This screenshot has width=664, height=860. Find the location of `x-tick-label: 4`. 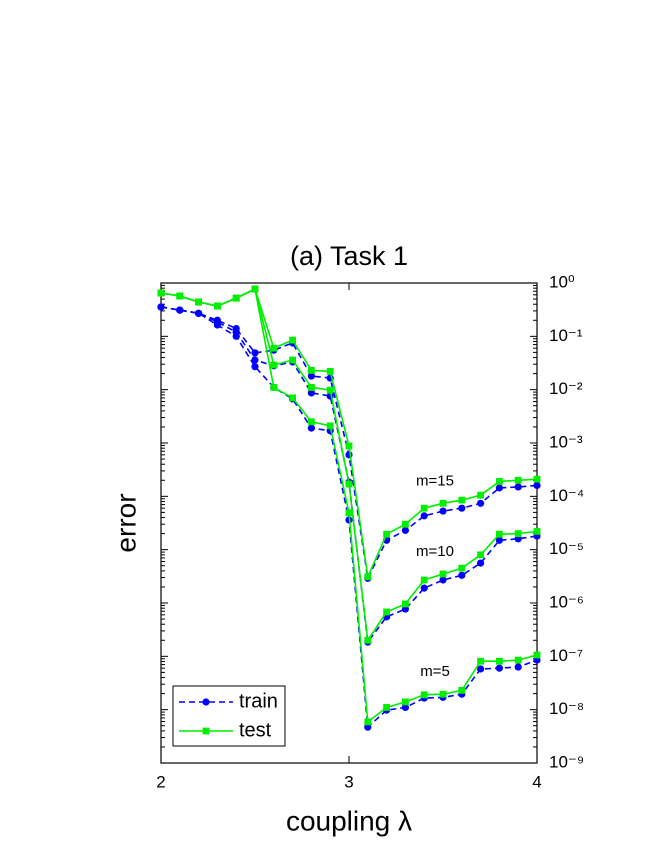

x-tick-label: 4 is located at coordinates (536, 781).